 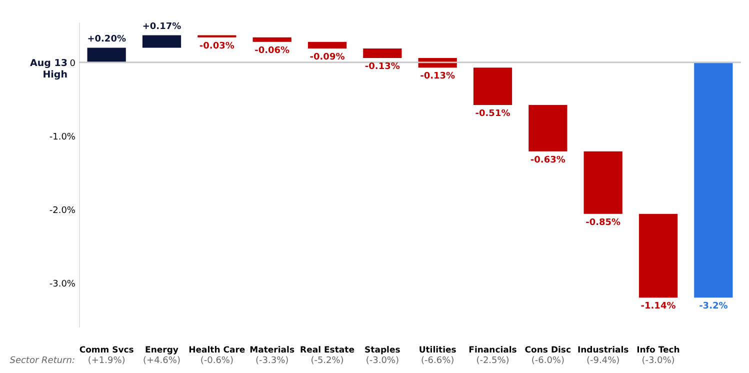 I want to click on x-tick-label: Materials, so click(x=272, y=351).